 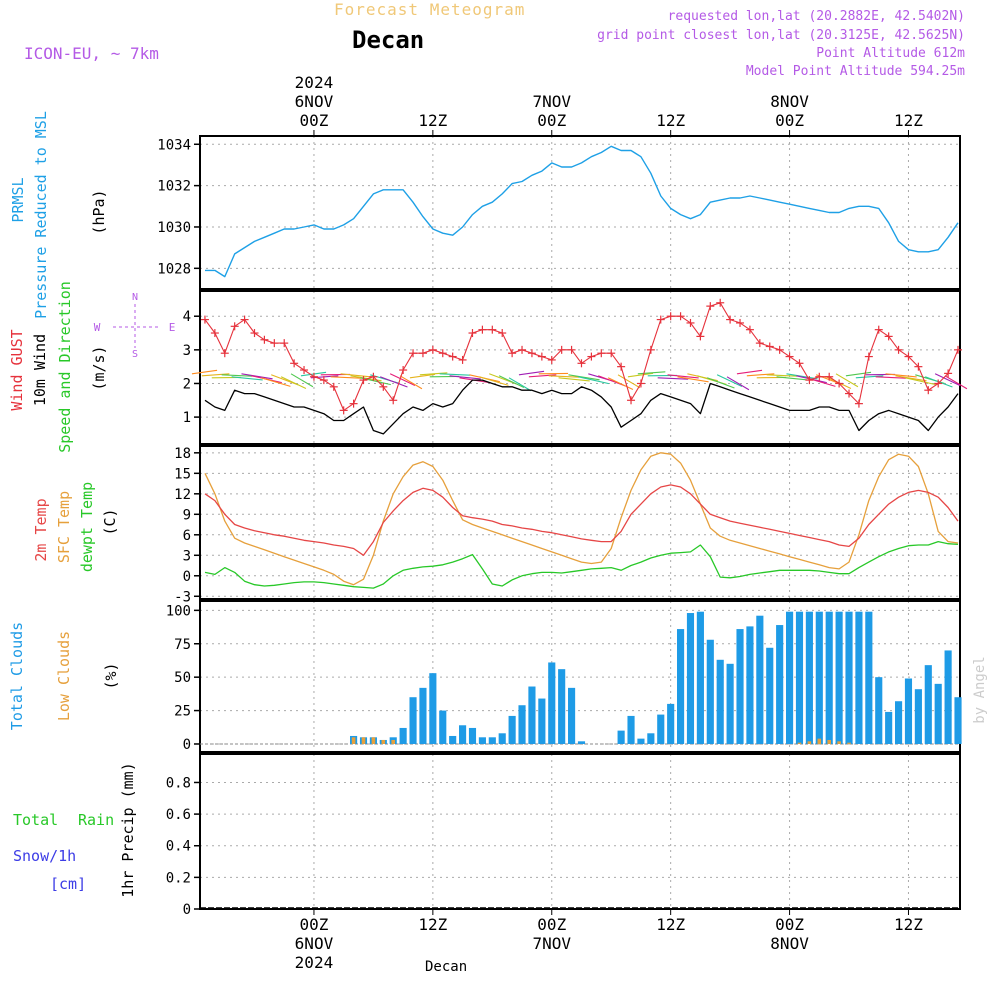 I want to click on wind-title-1: Wind GUST, so click(x=17, y=369).